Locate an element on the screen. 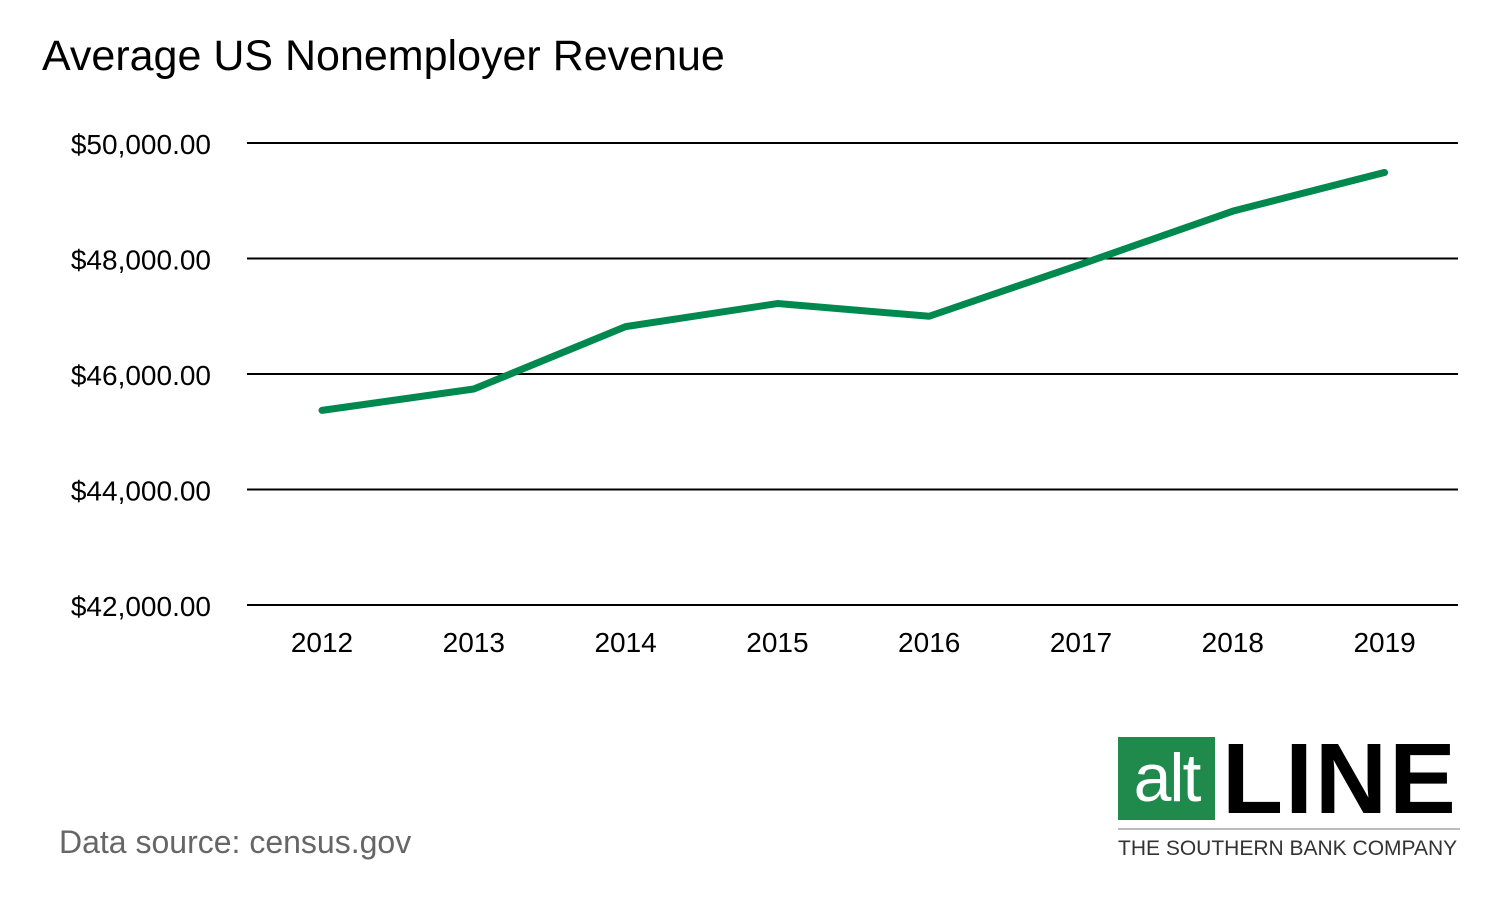 This screenshot has width=1500, height=897. x-tick-label: 2012 is located at coordinates (322, 642).